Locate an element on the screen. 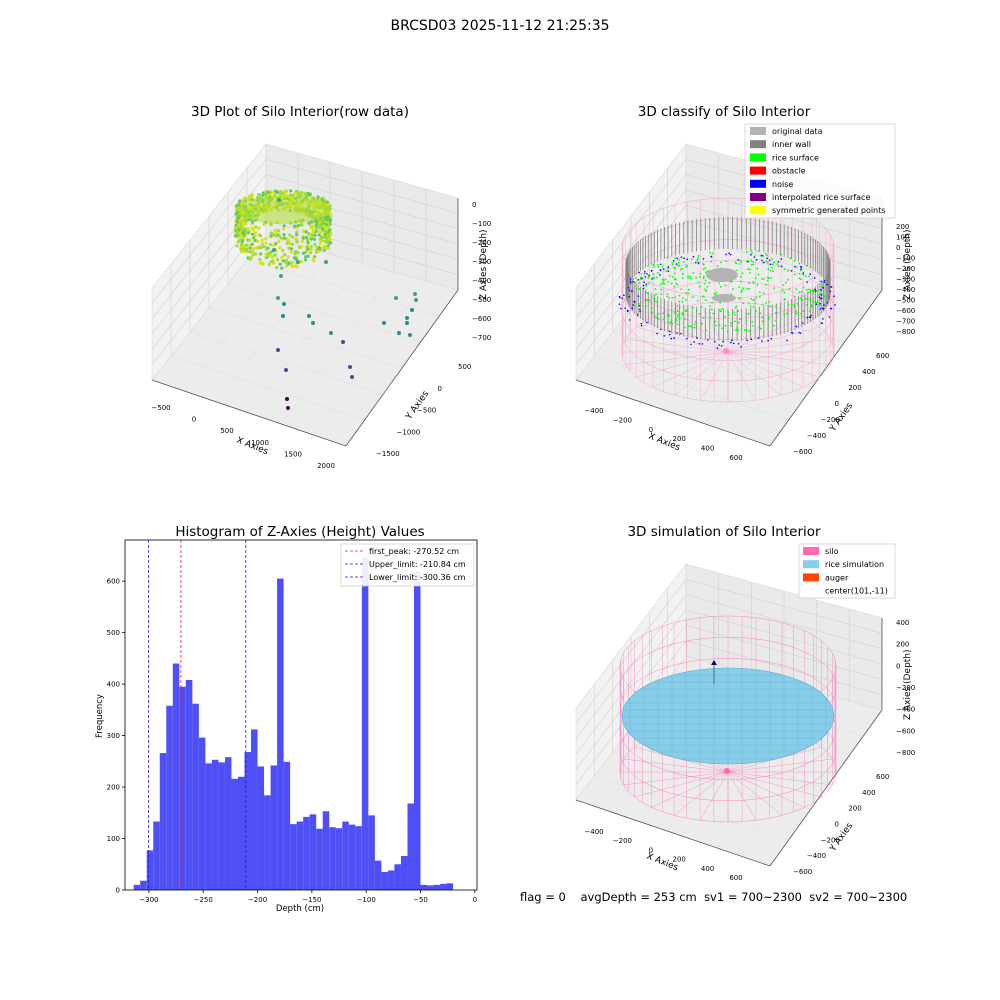  p4-legend-label: center(101,-11) is located at coordinates (856, 591).